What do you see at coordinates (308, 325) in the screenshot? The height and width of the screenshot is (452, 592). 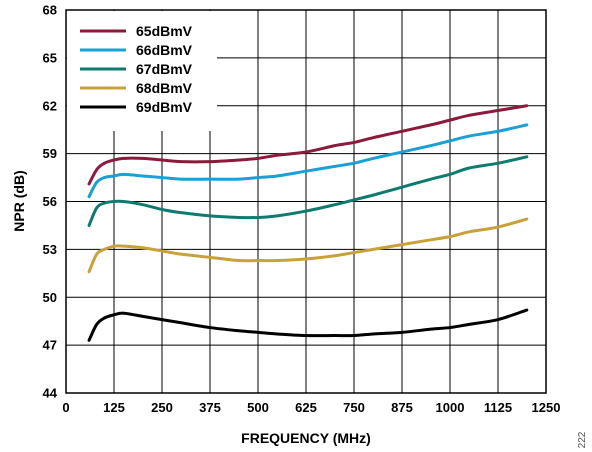 I see `series-line-69dBmV` at bounding box center [308, 325].